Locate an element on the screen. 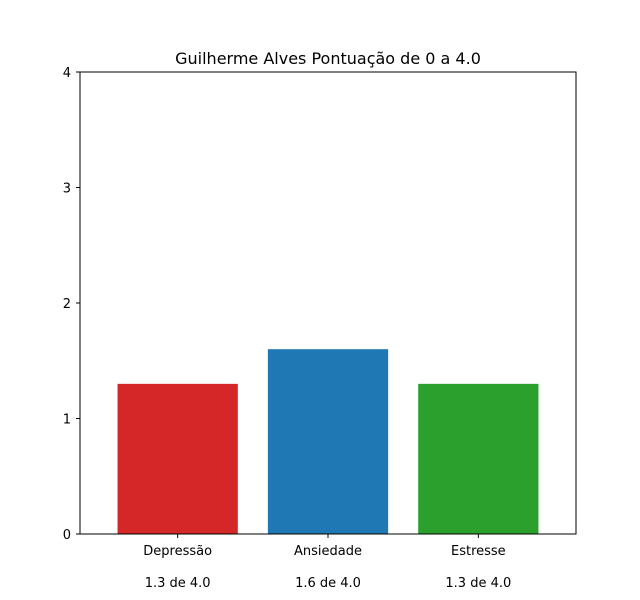 Image resolution: width=640 pixels, height=600 pixels. y-tick-label: 4 is located at coordinates (67, 73).